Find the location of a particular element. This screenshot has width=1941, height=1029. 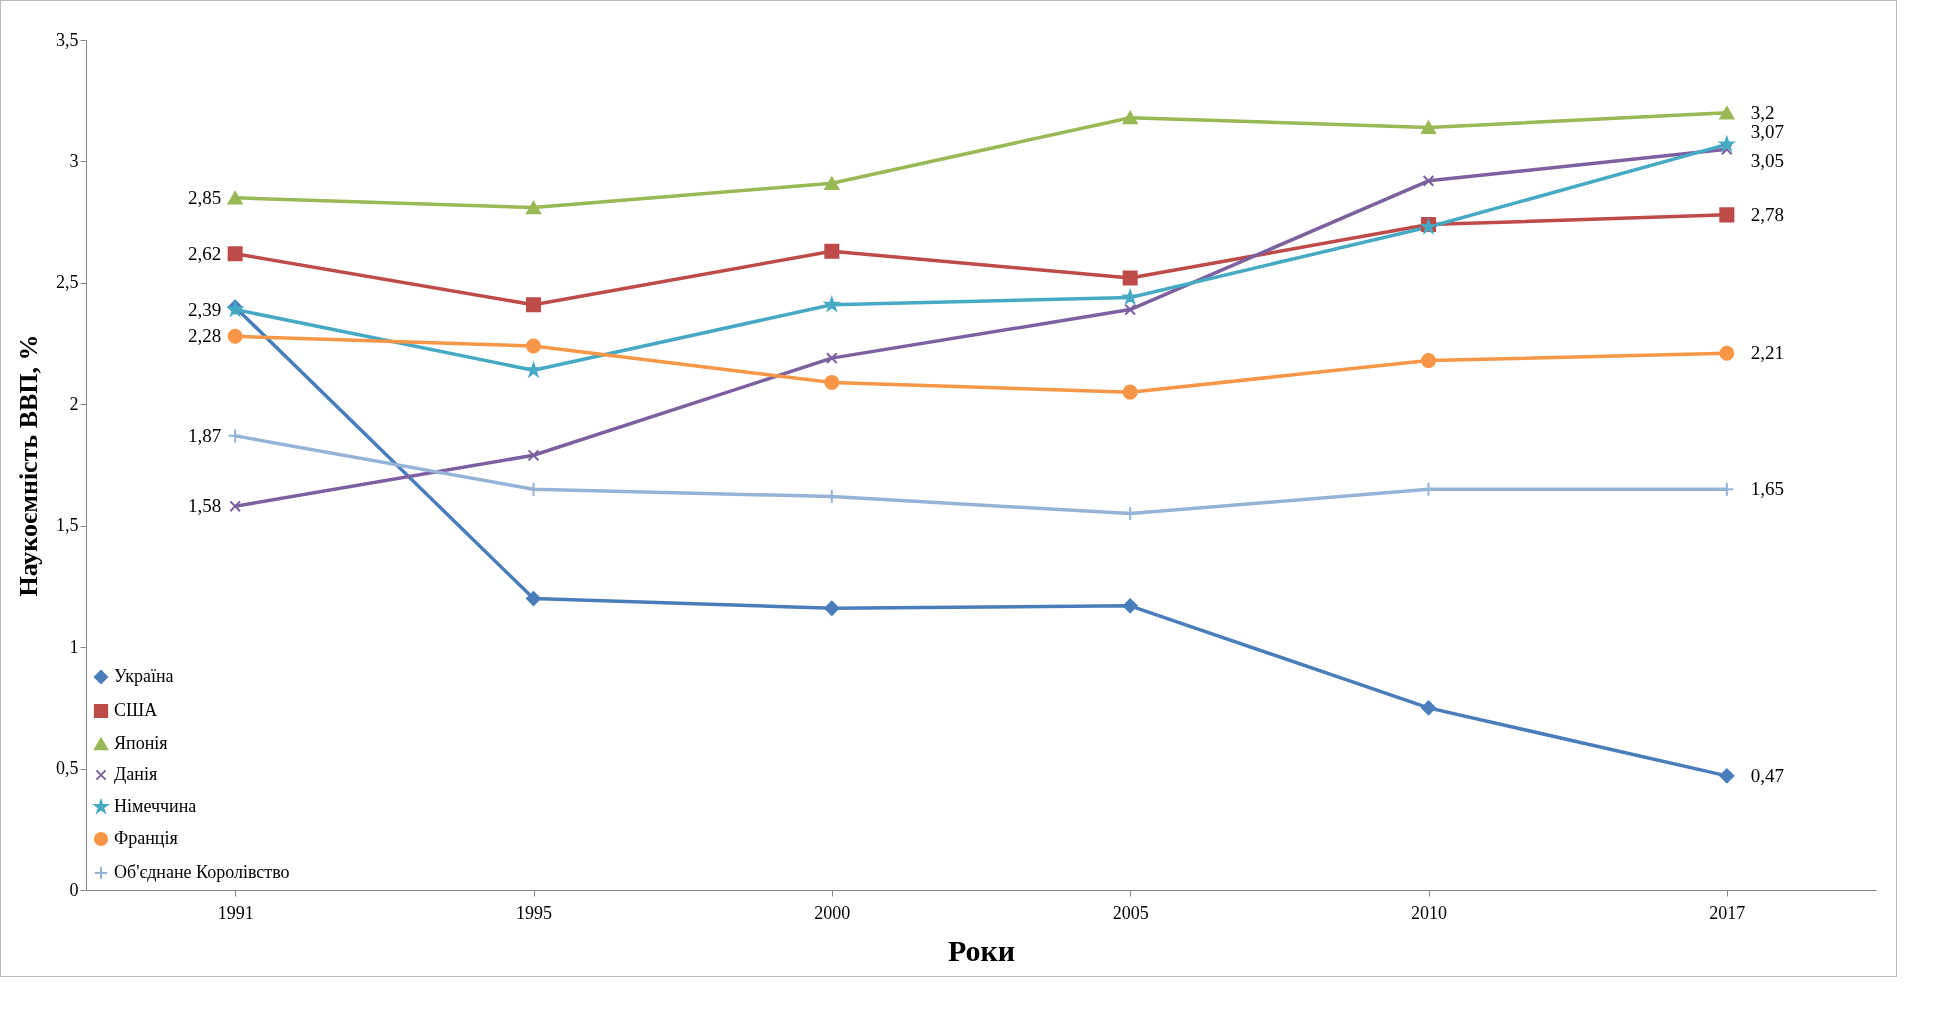

y-axis-title: Наукоємність ВВП, % is located at coordinates (28, 465).